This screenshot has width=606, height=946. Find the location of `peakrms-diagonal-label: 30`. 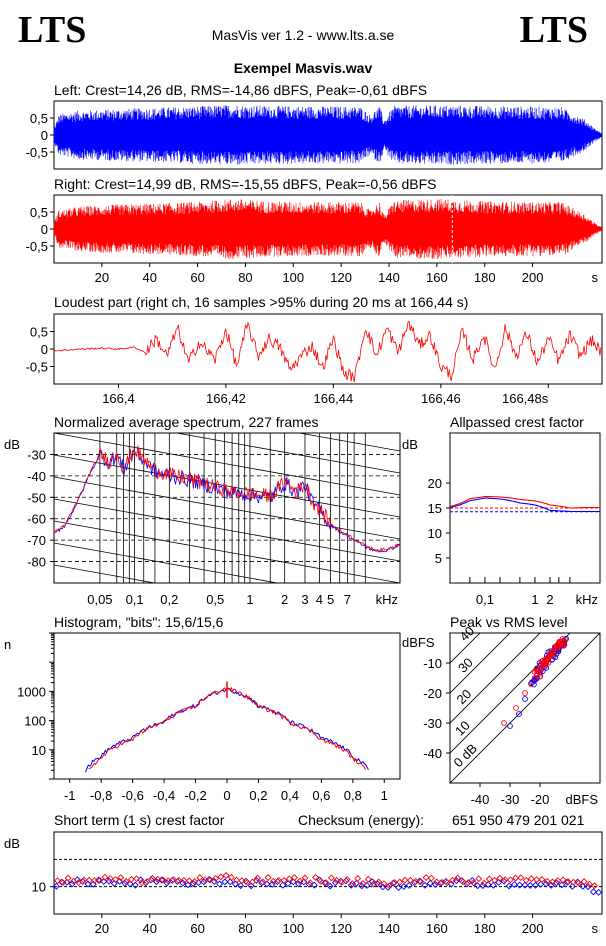

peakrms-diagonal-label: 30 is located at coordinates (465, 665).